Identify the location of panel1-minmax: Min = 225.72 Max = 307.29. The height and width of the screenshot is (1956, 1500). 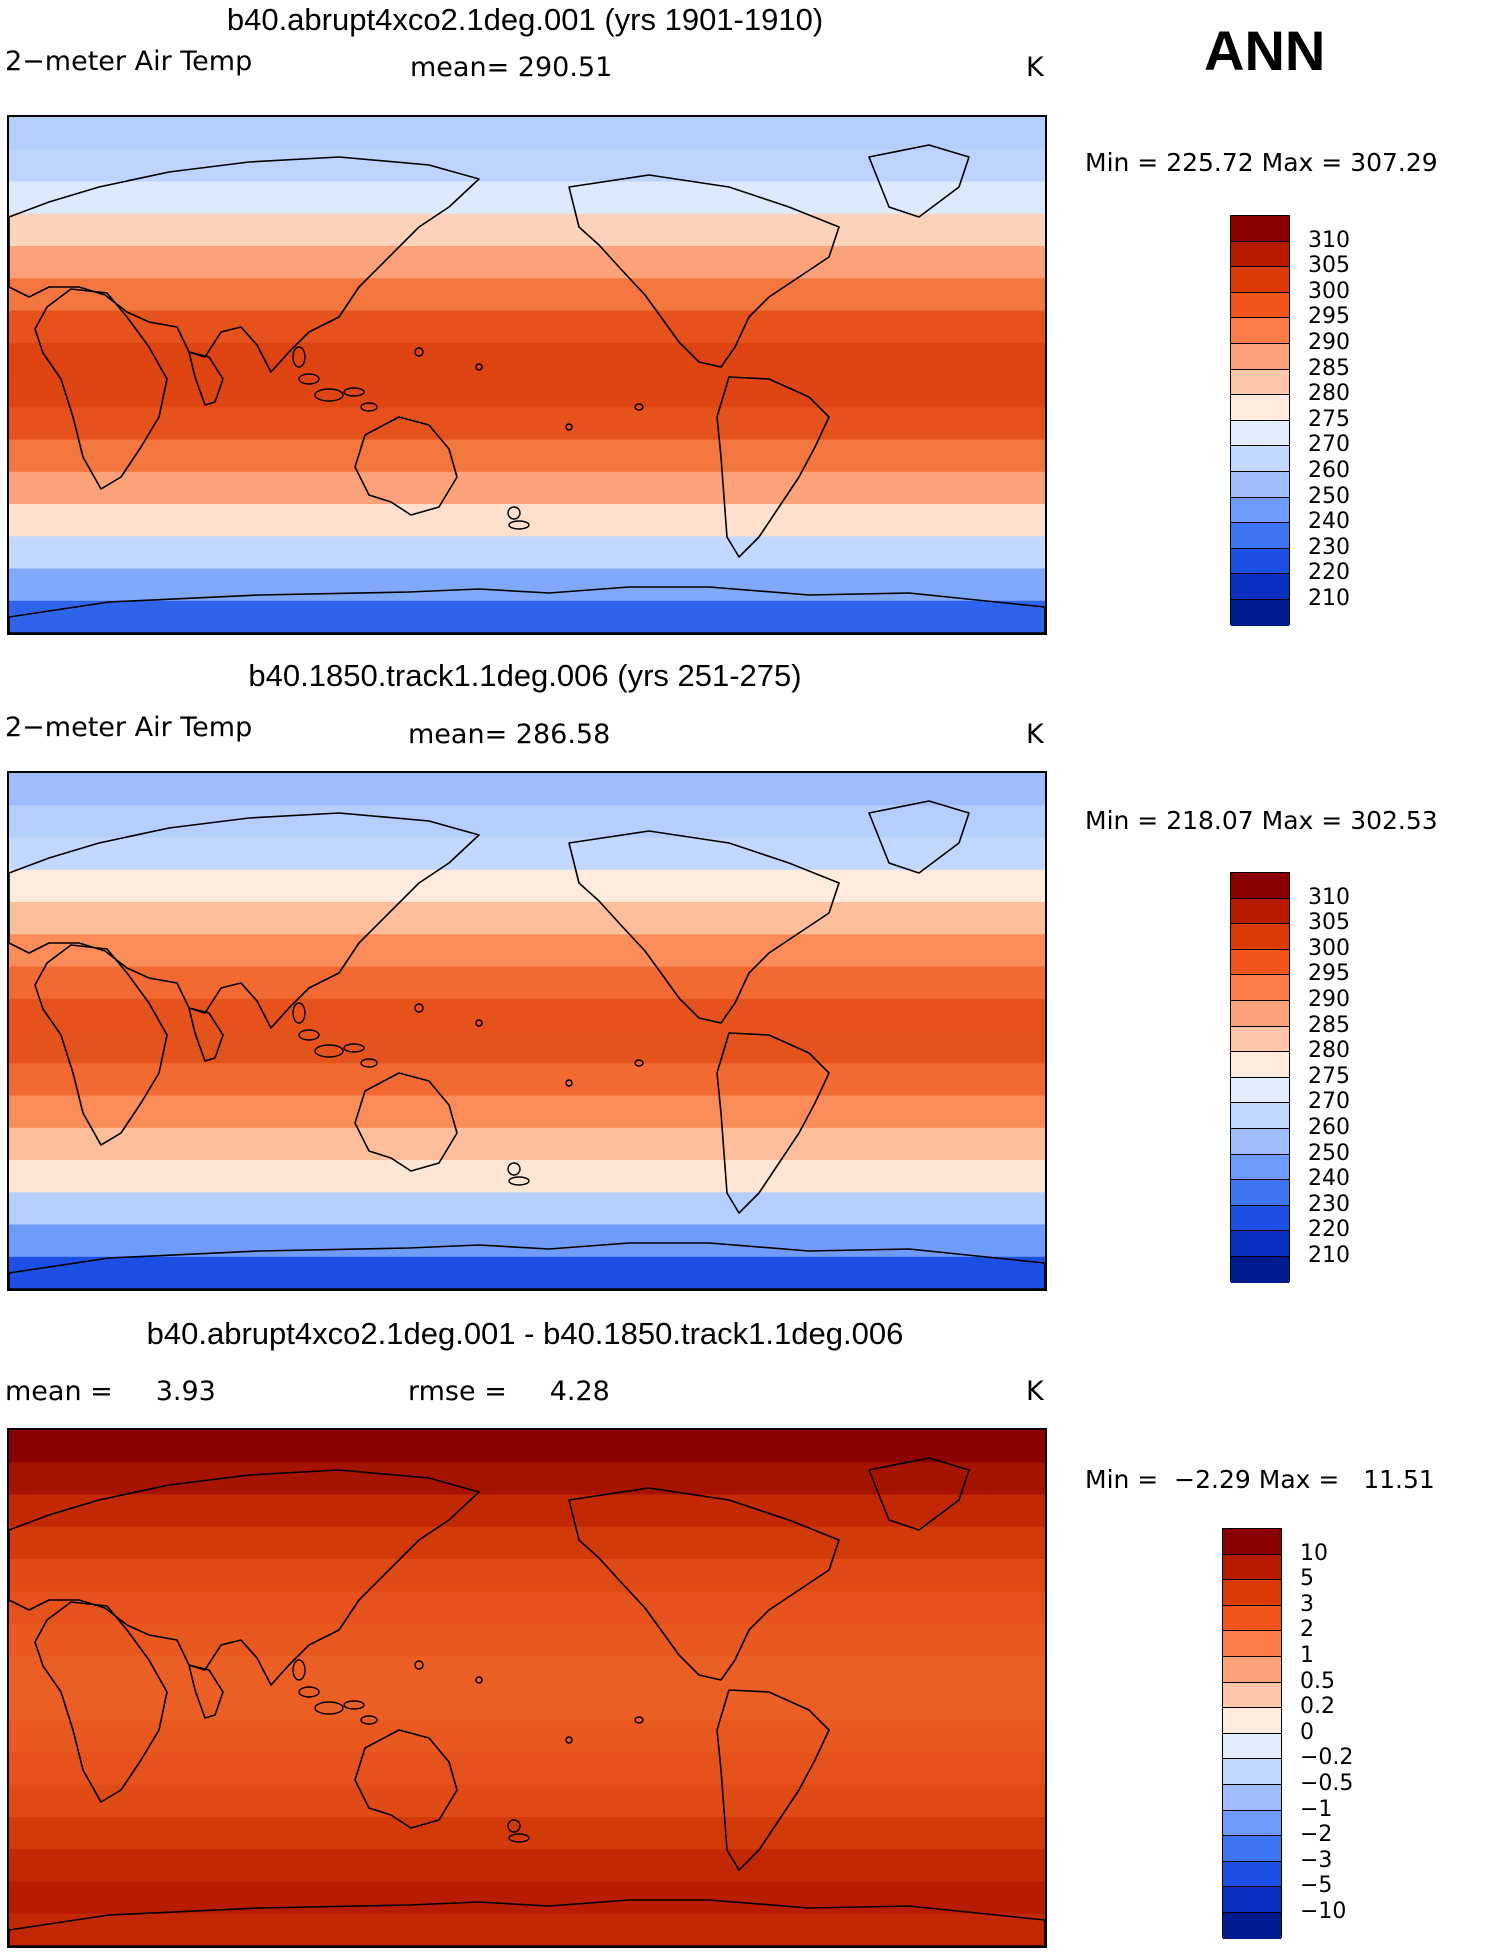
(1261, 162).